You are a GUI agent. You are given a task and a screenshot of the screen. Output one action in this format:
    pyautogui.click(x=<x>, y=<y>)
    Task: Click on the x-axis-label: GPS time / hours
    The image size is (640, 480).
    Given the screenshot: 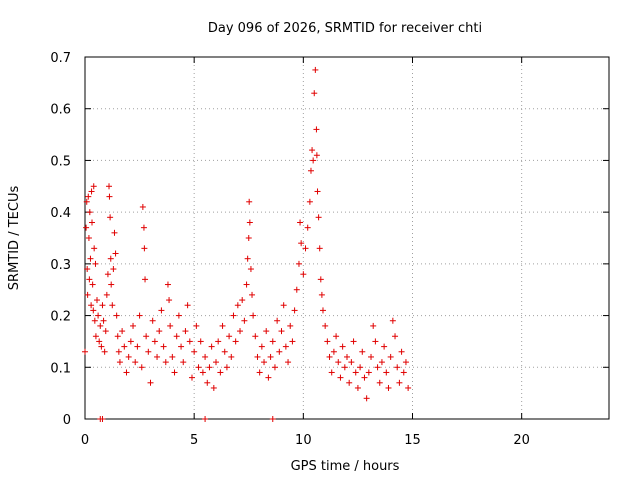 What is the action you would take?
    pyautogui.click(x=345, y=466)
    